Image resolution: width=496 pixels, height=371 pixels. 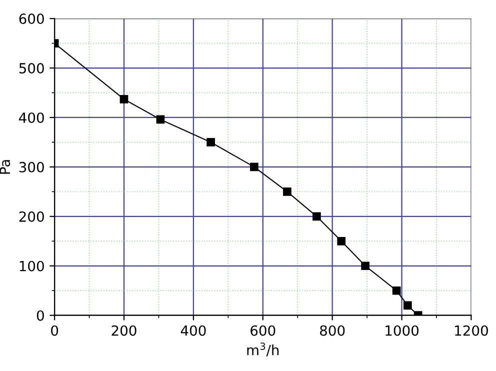 I want to click on y-tick-label: 0, so click(x=40, y=315).